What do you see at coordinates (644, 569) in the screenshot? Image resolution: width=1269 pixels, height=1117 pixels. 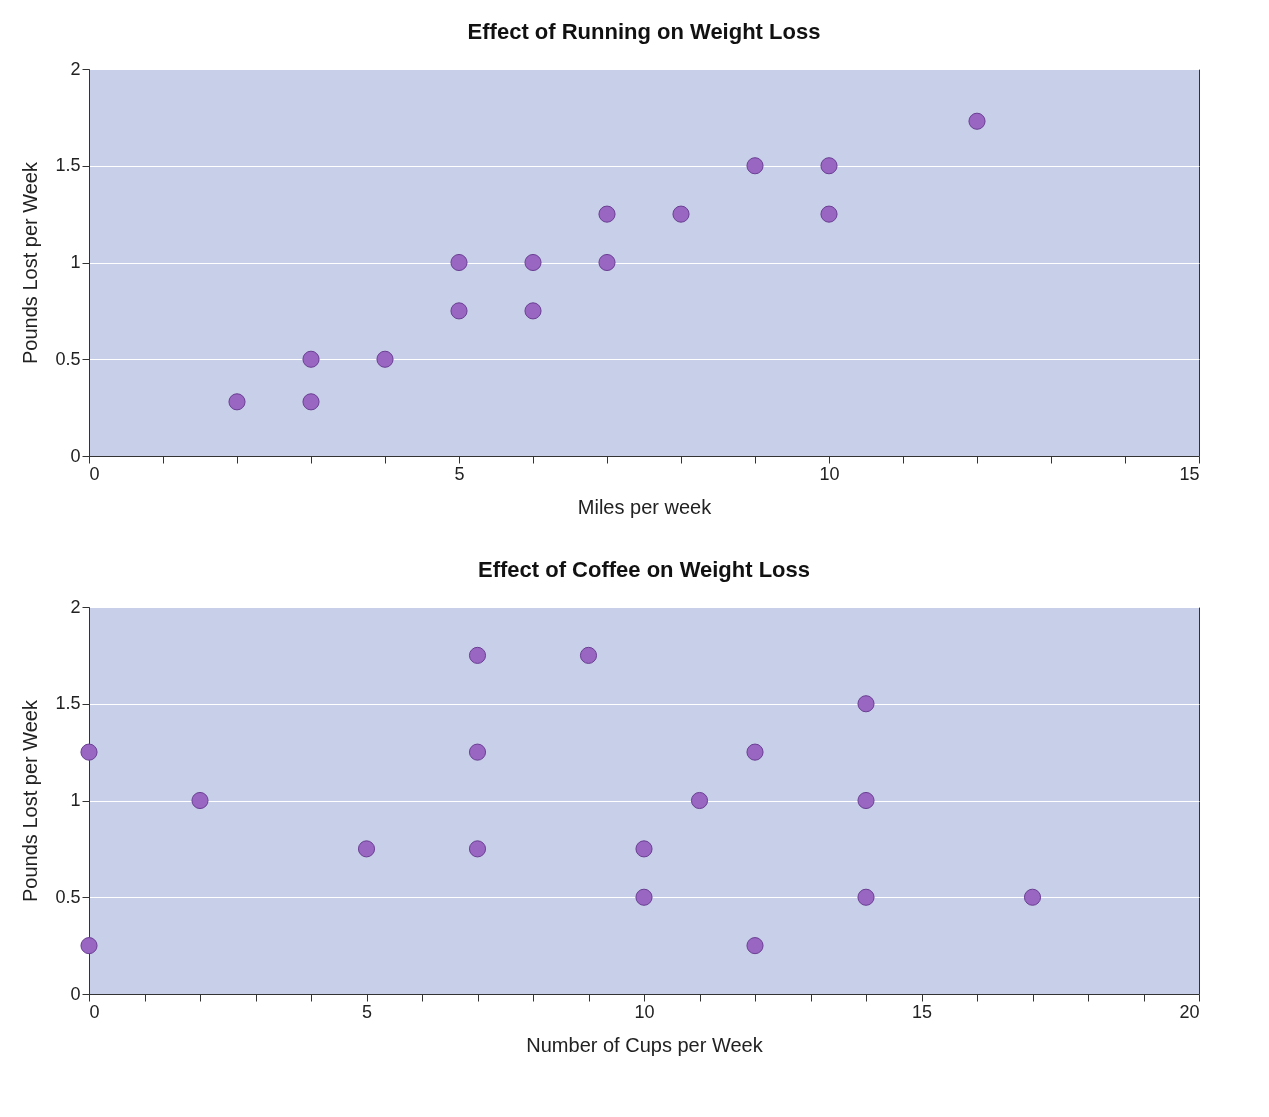 I see `chart-title: Effect of Coffee on Weight Loss` at bounding box center [644, 569].